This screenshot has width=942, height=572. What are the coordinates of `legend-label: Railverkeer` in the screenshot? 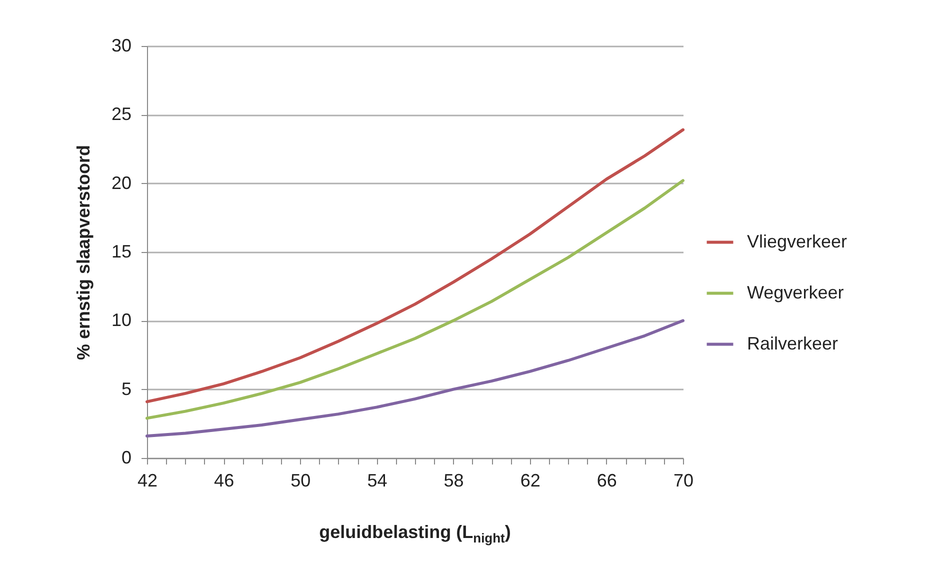 It's located at (792, 343).